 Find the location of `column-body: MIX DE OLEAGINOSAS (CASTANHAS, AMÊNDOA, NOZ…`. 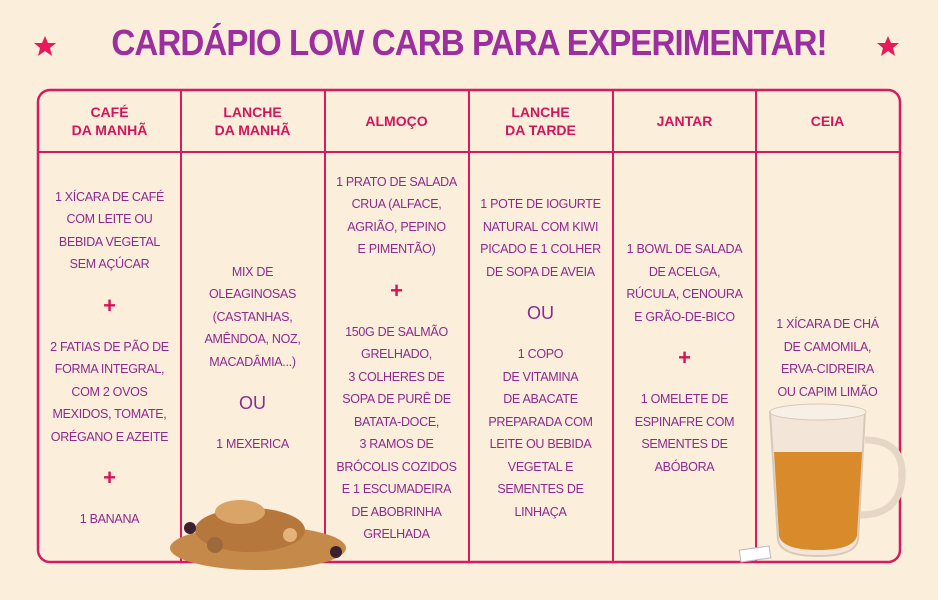

column-body: MIX DE OLEAGINOSAS (CASTANHAS, AMÊNDOA, NOZ… is located at coordinates (252, 358).